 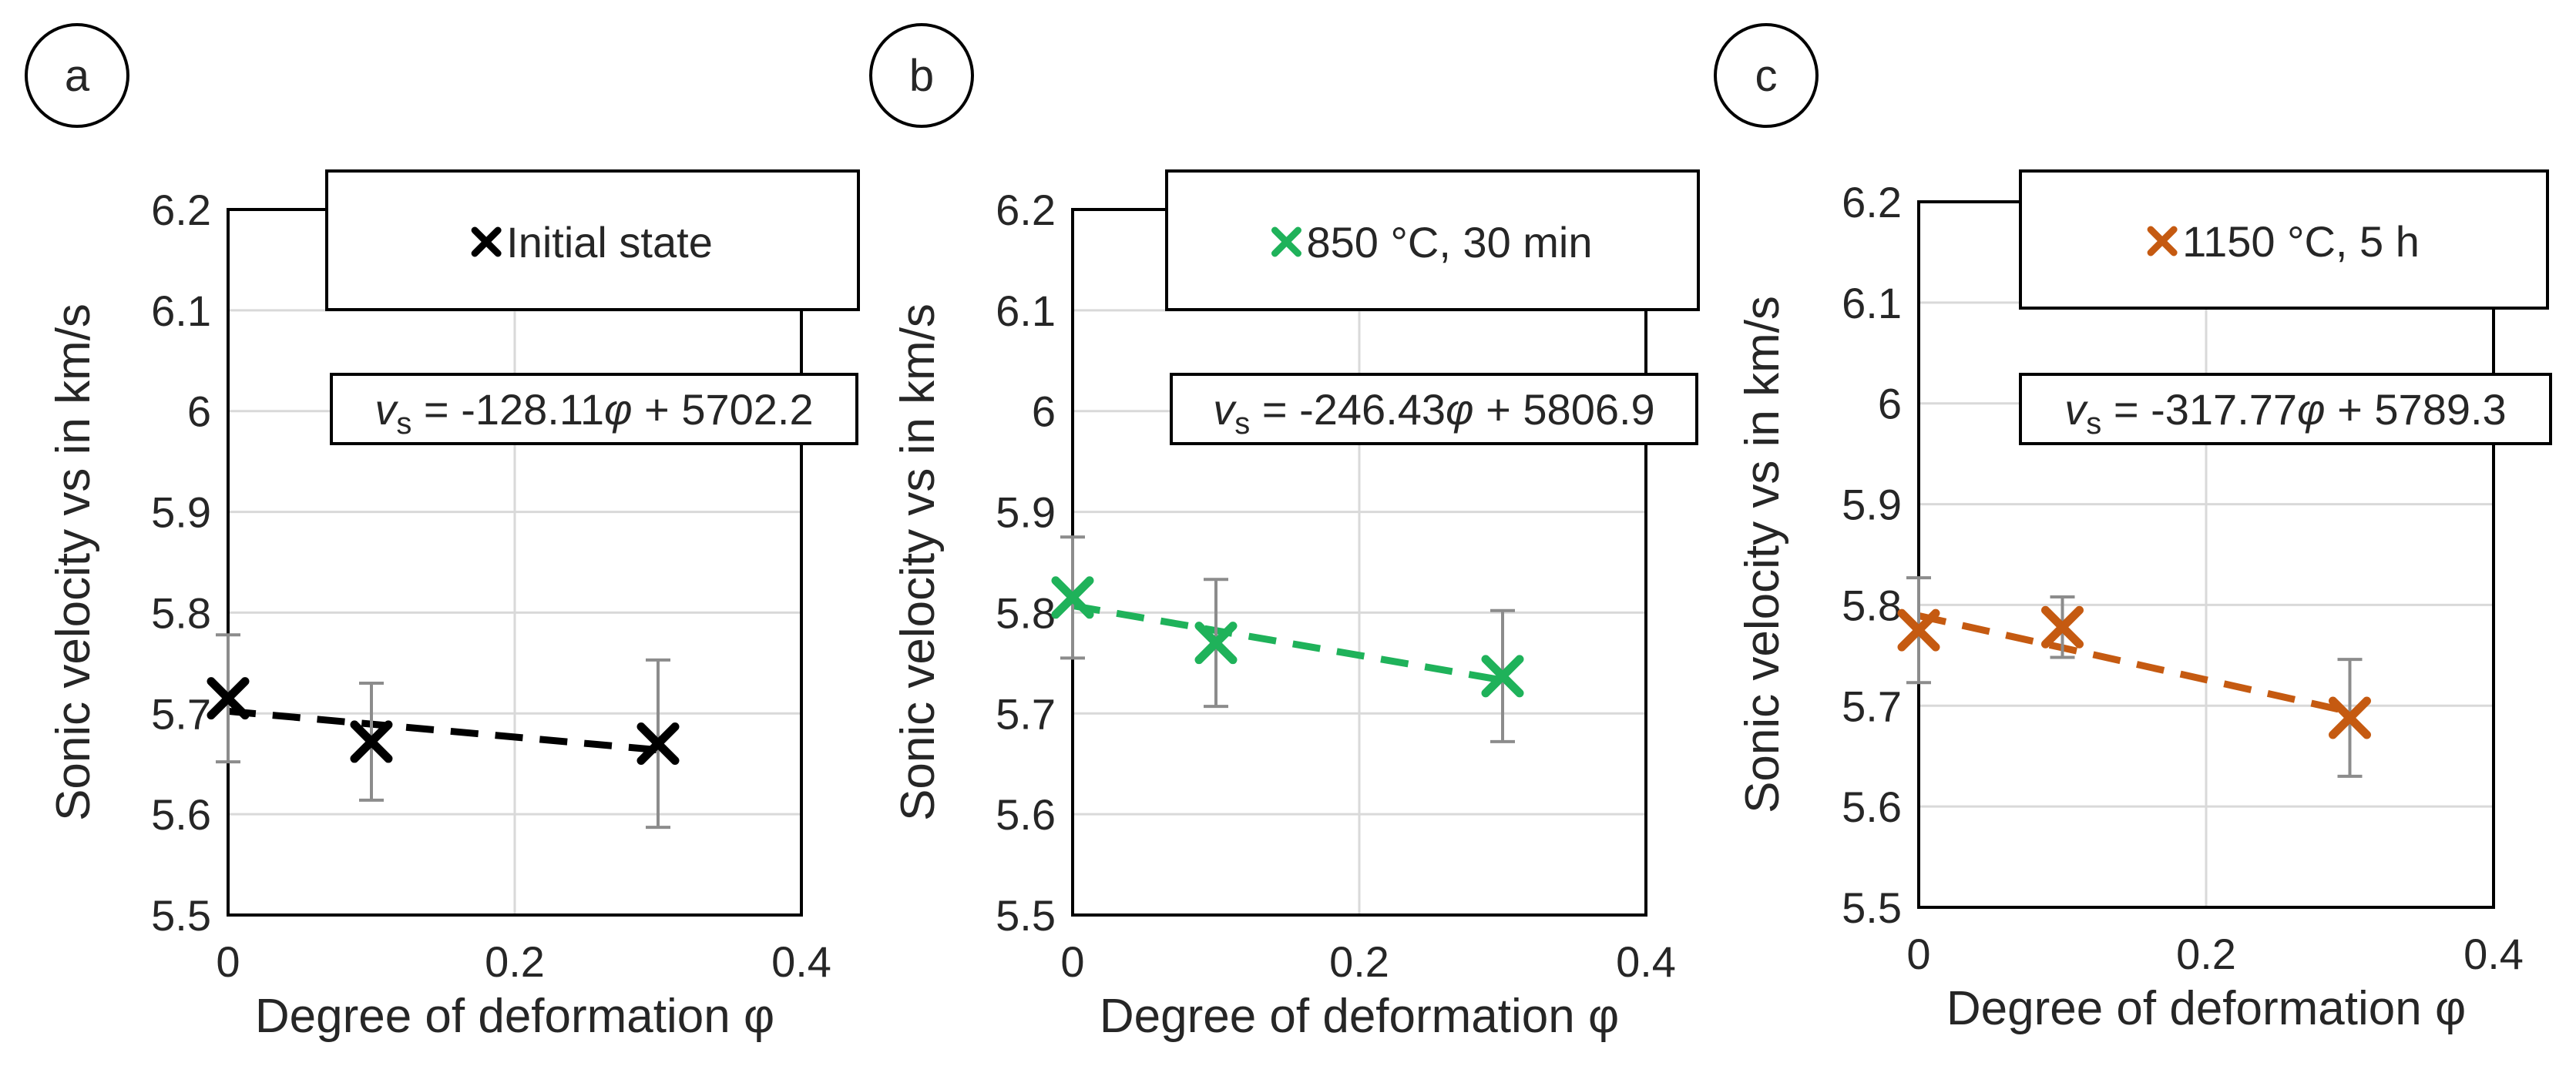 I want to click on legend-entry: 850 °C, 30 min, so click(x=1432, y=242).